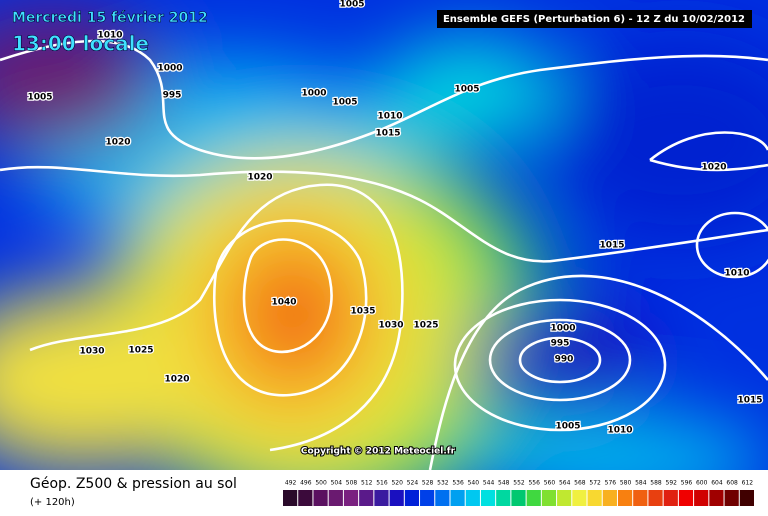 Image resolution: width=768 pixels, height=516 pixels. I want to click on scale-label: 512, so click(367, 483).